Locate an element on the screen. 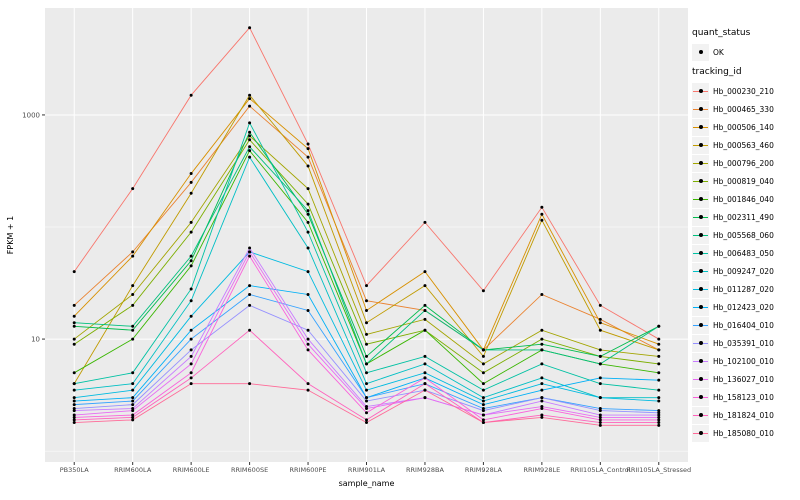 The width and height of the screenshot is (800, 500). legend-label-tracking: Hb_012423_020 is located at coordinates (743, 307).